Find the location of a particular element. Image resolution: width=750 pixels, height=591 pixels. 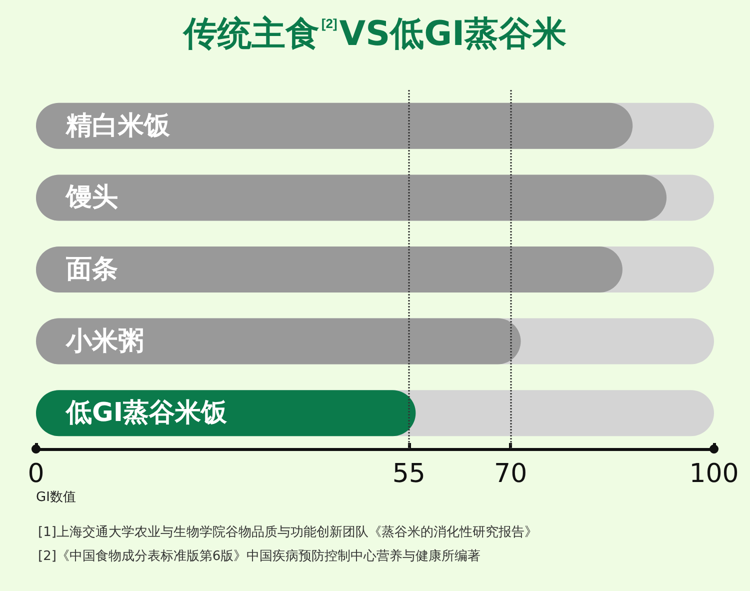

text: [2]《中国食物成分表标准版第6版》中国疾病预防控制中心营养与健康所编著 is located at coordinates (259, 556).